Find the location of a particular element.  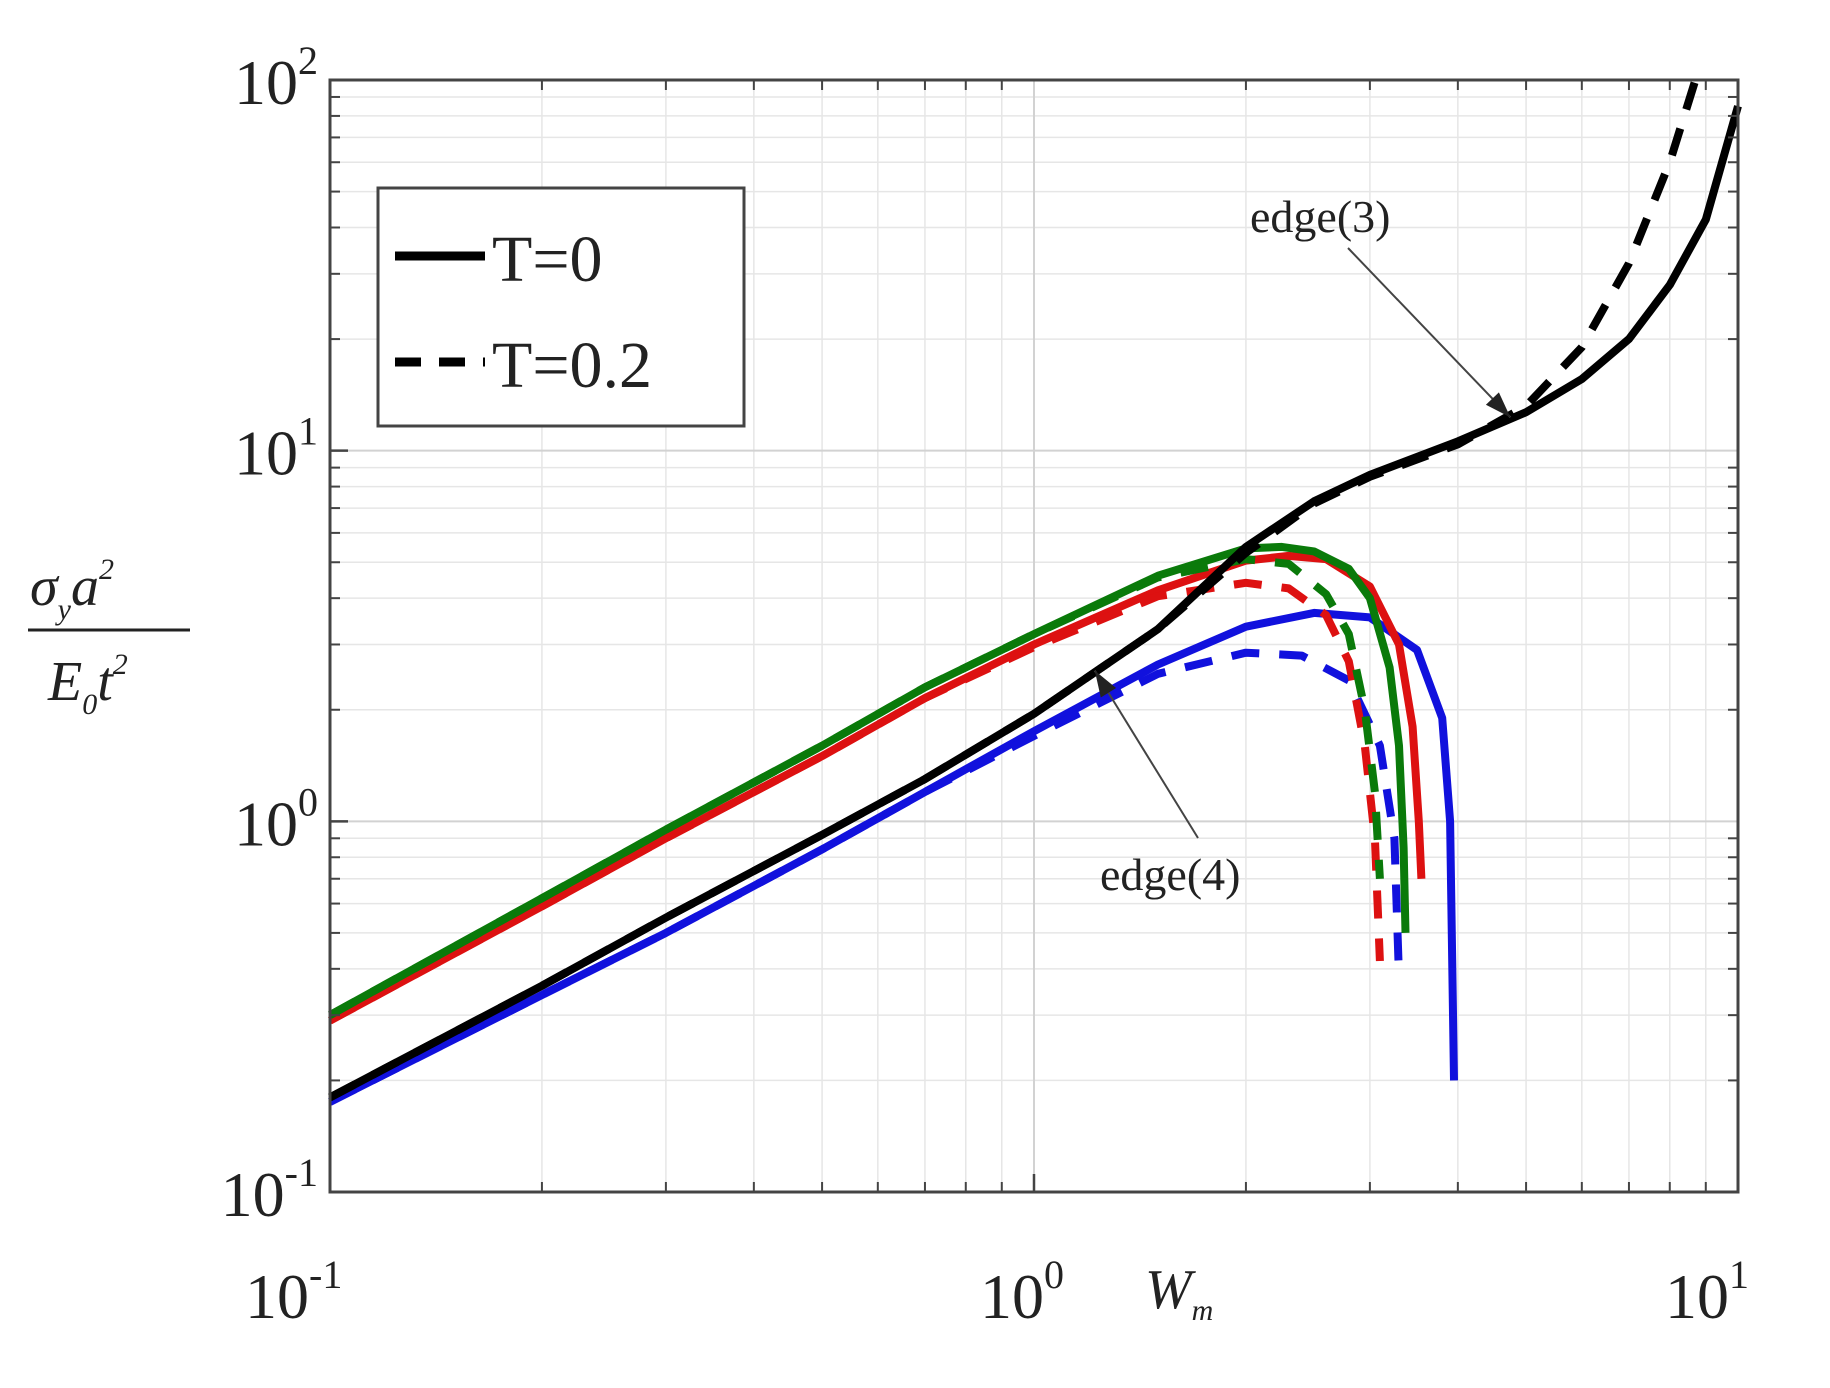

y-tick-labels: 10⁻¹ 10⁰ 10¹ 10² is located at coordinates (269, 634).